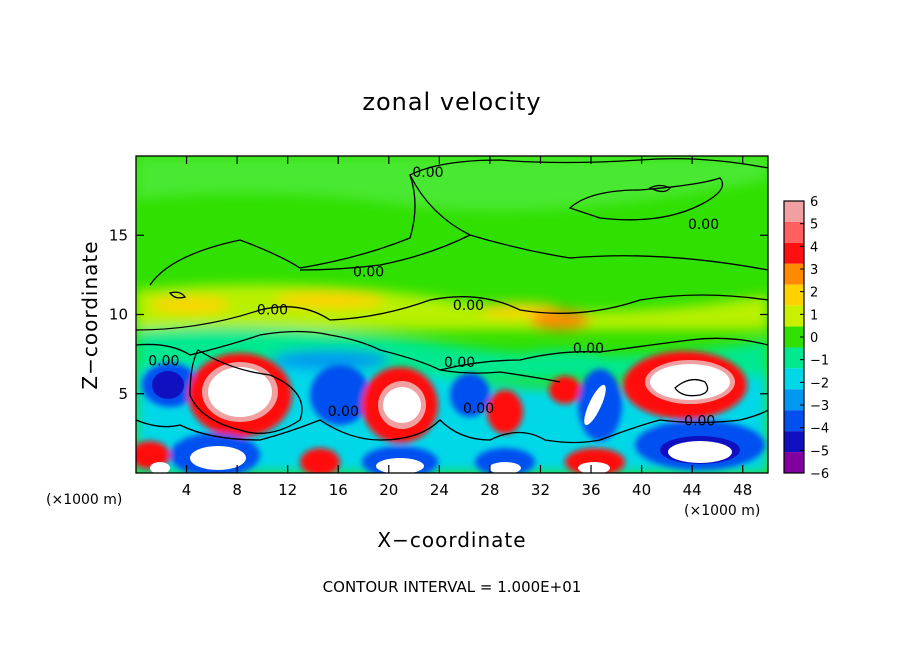 The width and height of the screenshot is (904, 654). Describe the element at coordinates (814, 202) in the screenshot. I see `colorbar-label: 6` at that location.